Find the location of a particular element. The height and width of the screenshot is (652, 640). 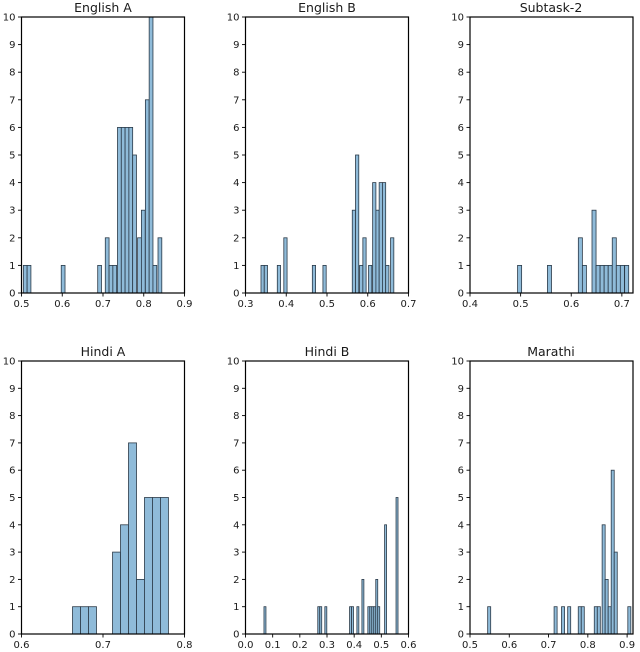

plot-area-subtask-2: 0.4 0.5 0.6 0.7 0 1 2 3 4 5 6 7 8 9 10 is located at coordinates (542, 161).